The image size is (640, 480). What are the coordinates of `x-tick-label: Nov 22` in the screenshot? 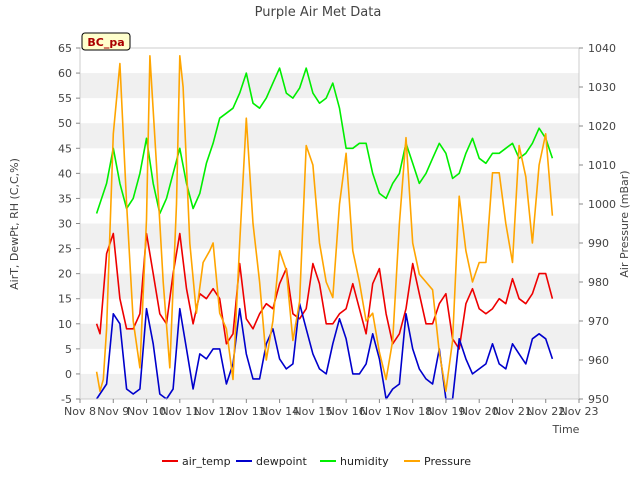 It's located at (545, 411).